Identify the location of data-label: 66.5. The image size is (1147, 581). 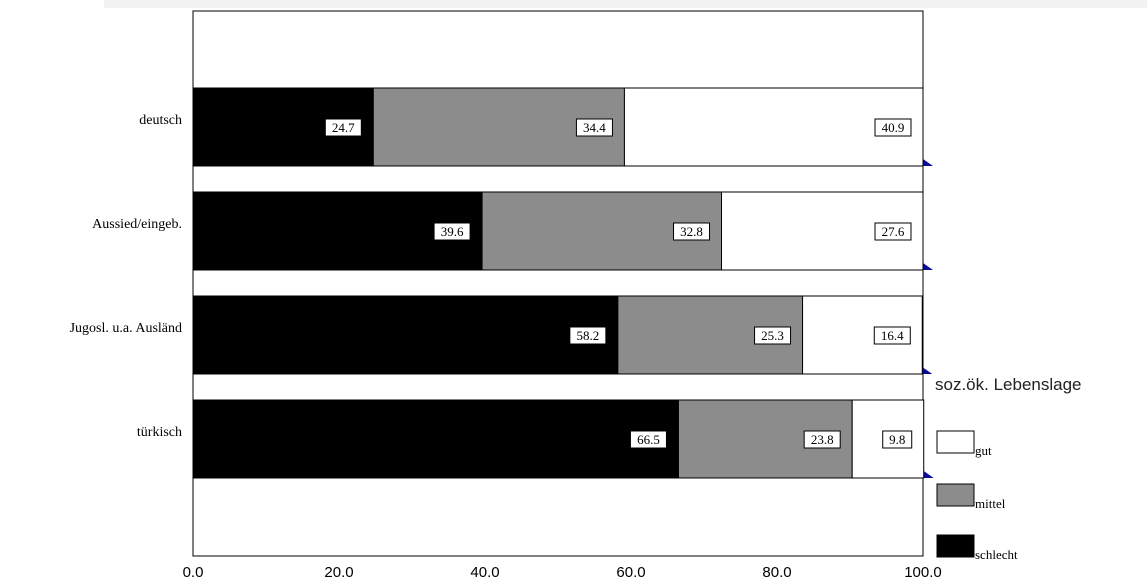
(648, 439).